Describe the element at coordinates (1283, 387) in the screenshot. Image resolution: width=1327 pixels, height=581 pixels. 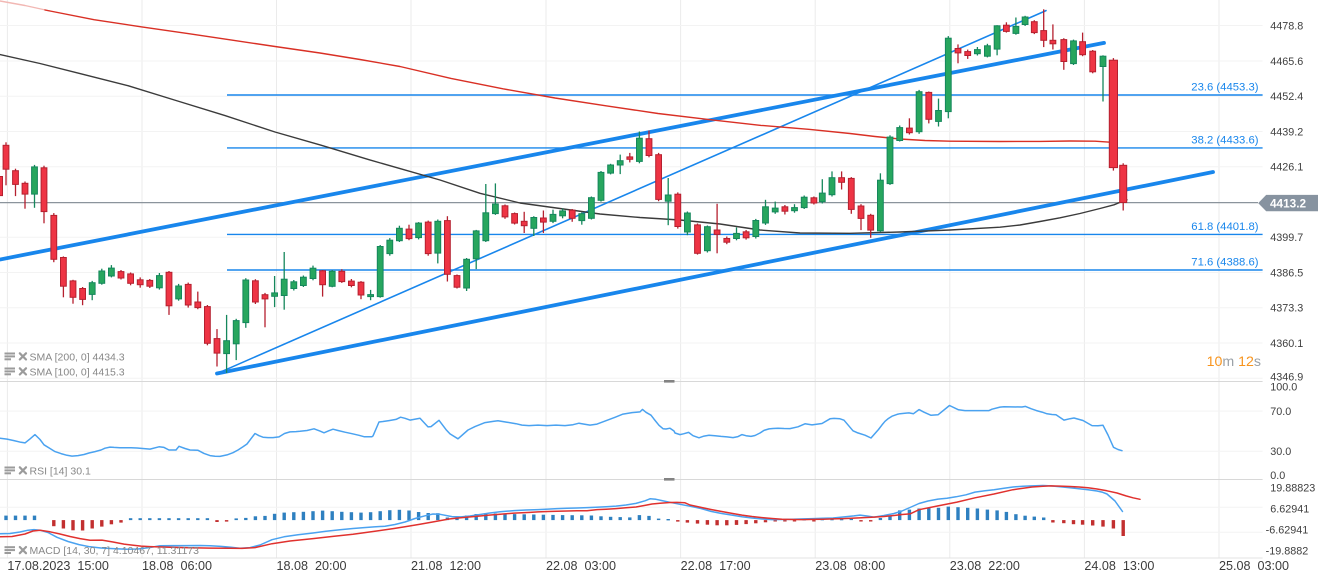
I see `svg-text: 100.0` at that location.